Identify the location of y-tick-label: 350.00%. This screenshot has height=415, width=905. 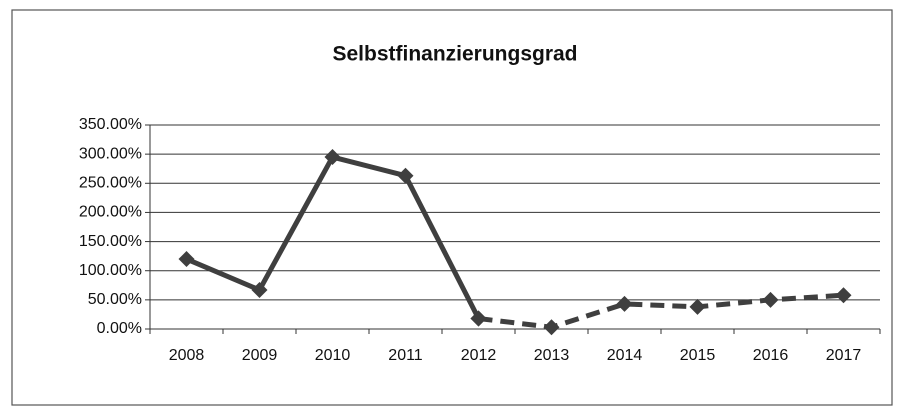
(110, 124).